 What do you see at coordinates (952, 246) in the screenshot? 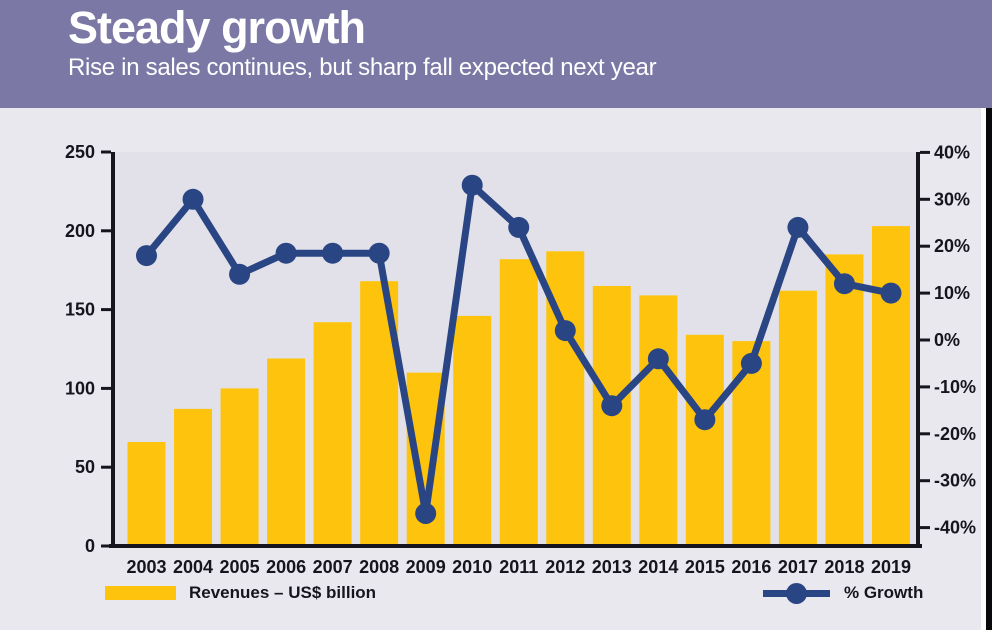
I see `right-axis-tick-label: 20%` at bounding box center [952, 246].